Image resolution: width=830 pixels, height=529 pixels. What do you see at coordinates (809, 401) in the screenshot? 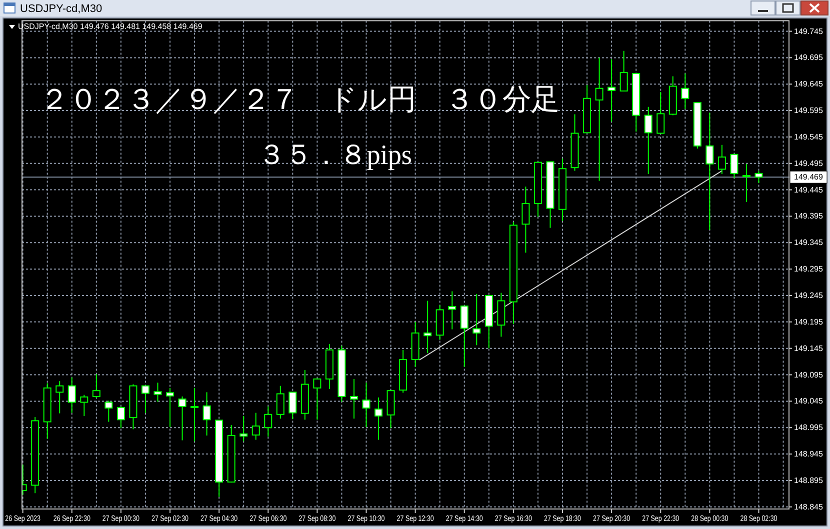
I see `y-tick-label: 149.045` at bounding box center [809, 401].